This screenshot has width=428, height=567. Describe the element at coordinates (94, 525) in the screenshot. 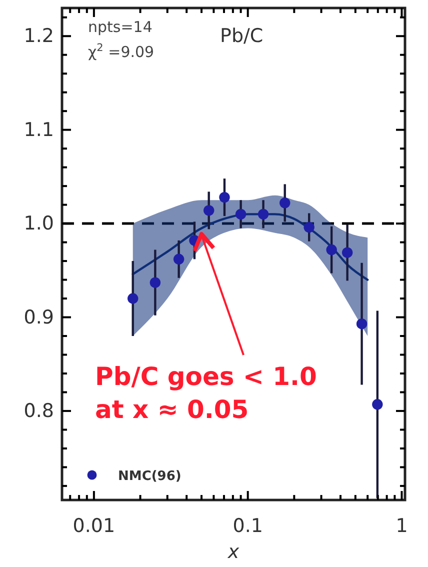

I see `x-tick-label: 0.01` at that location.